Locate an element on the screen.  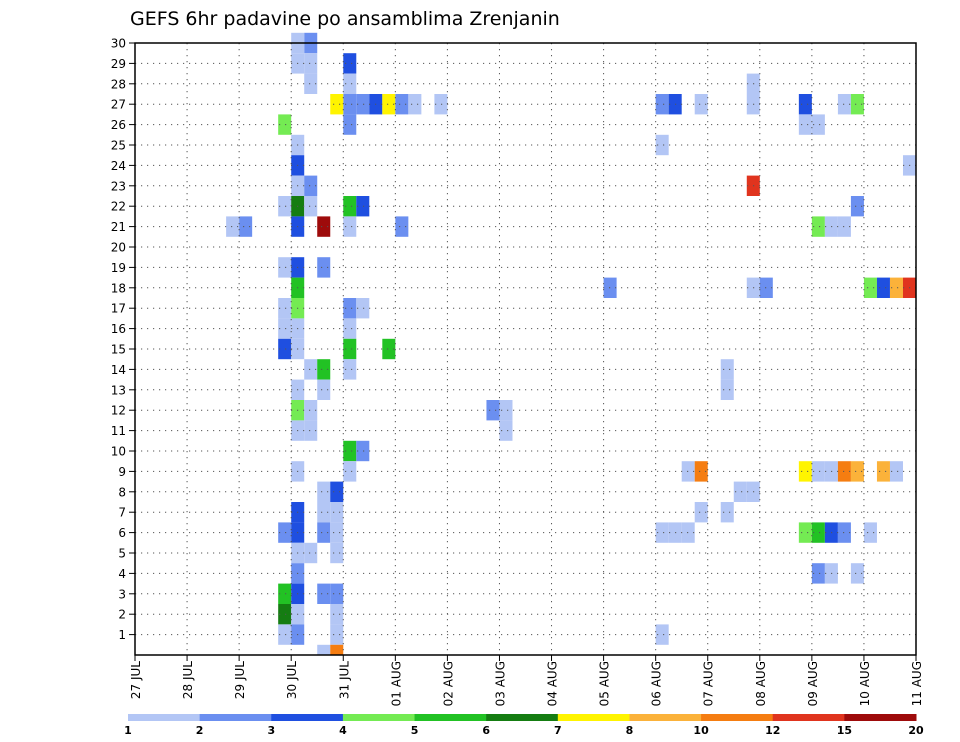
colorbar-label: 5 is located at coordinates (415, 730).